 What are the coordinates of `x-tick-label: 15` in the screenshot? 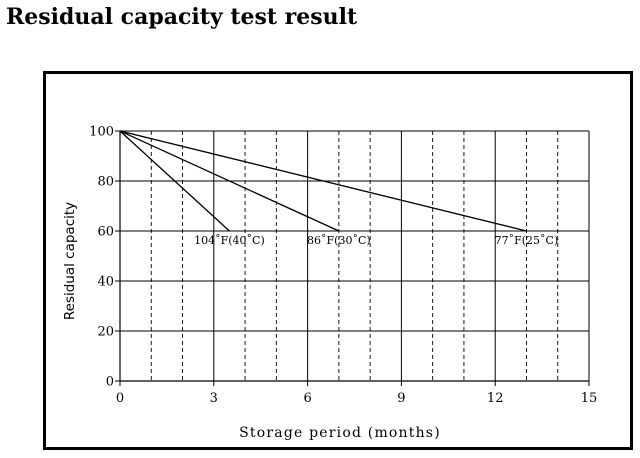 It's located at (589, 398).